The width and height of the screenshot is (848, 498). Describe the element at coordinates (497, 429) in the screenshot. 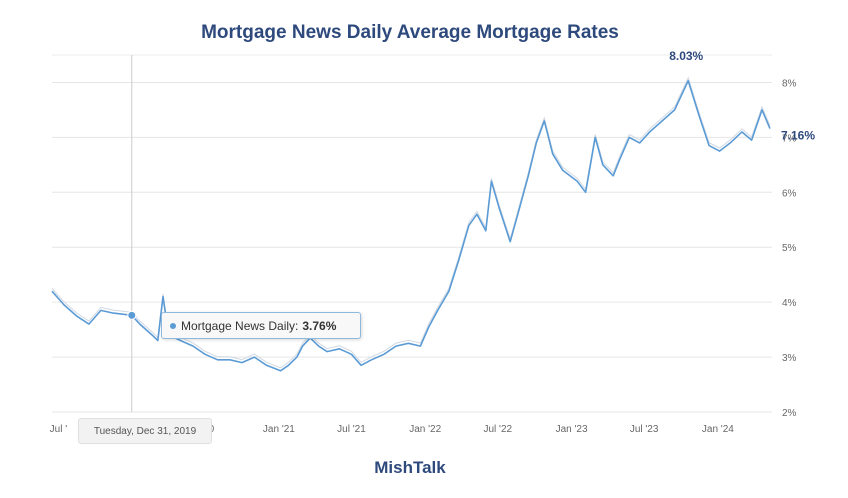

I see `x-tick-label: Jul '22` at that location.